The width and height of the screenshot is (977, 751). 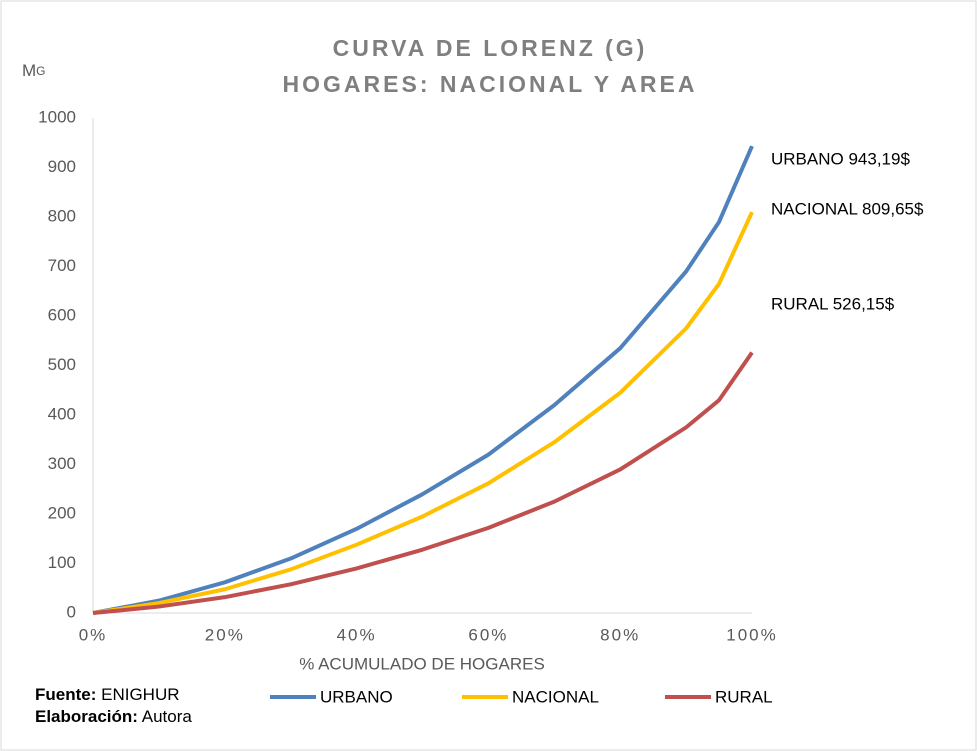 What do you see at coordinates (847, 208) in the screenshot?
I see `annotation: NACIONAL 809,65$` at bounding box center [847, 208].